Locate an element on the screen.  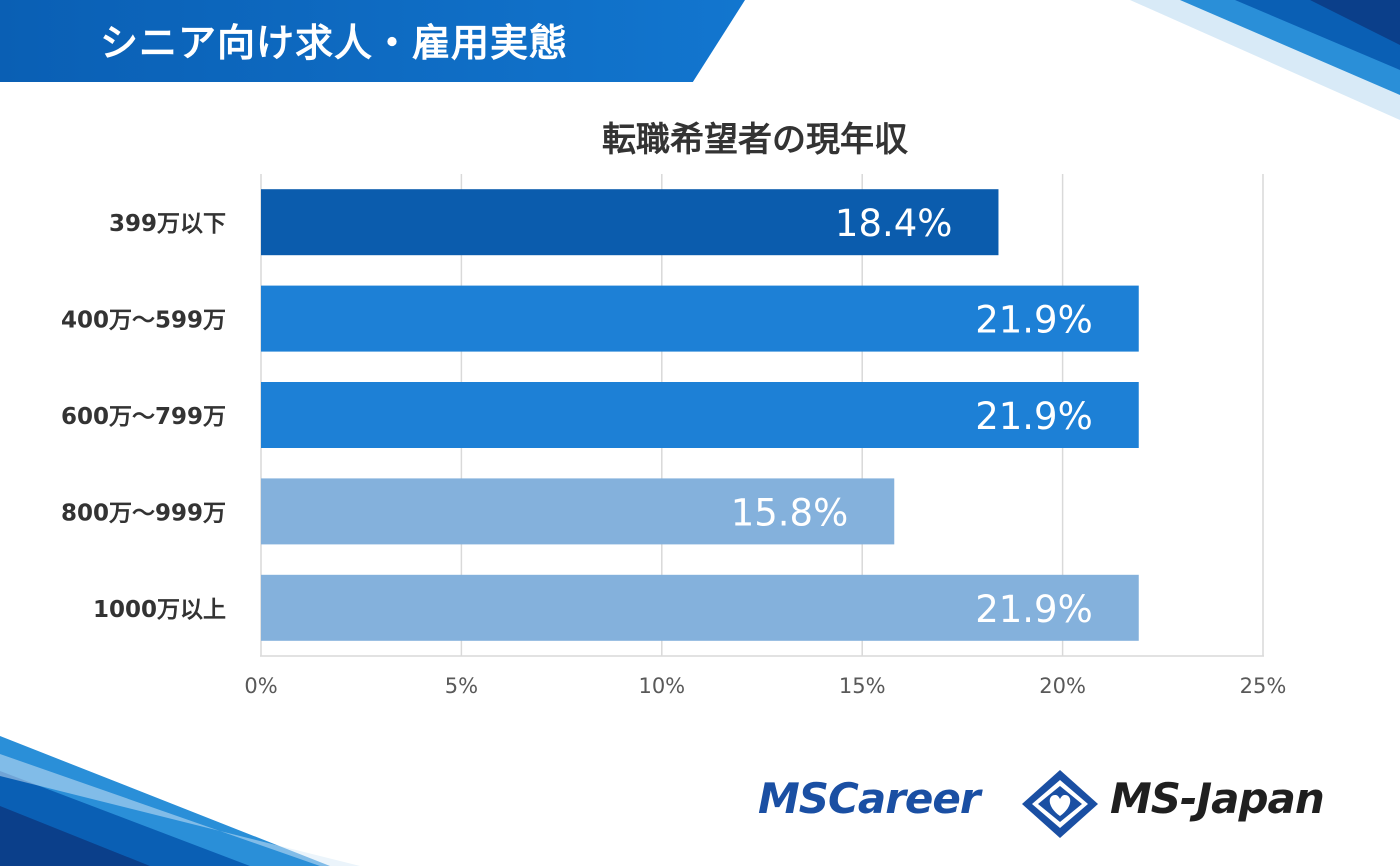
data-label: 15.8% is located at coordinates (790, 512).